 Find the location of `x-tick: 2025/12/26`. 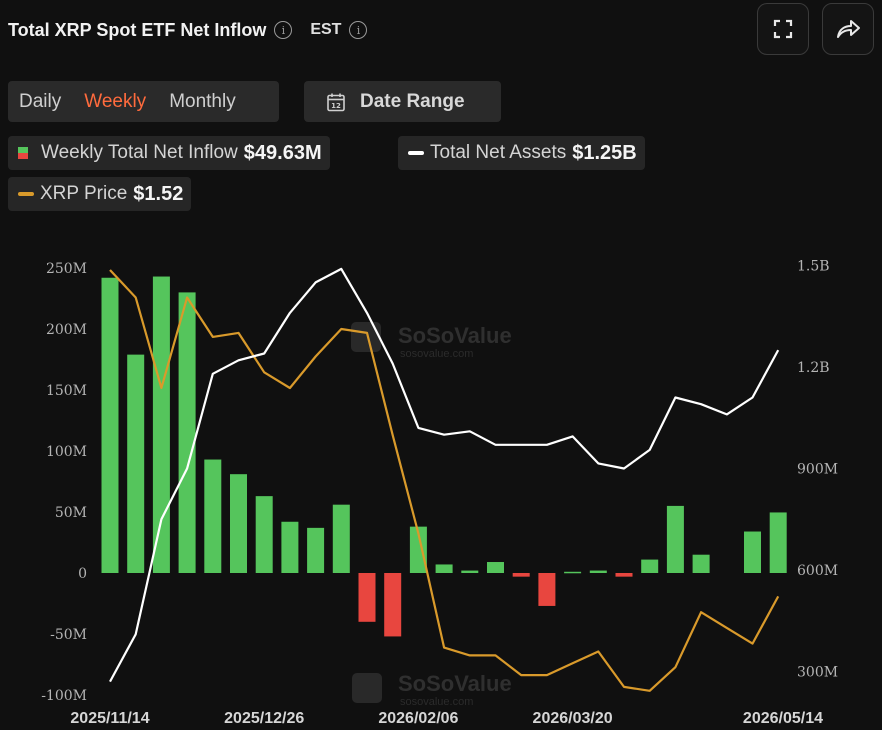

x-tick: 2025/12/26 is located at coordinates (264, 718).